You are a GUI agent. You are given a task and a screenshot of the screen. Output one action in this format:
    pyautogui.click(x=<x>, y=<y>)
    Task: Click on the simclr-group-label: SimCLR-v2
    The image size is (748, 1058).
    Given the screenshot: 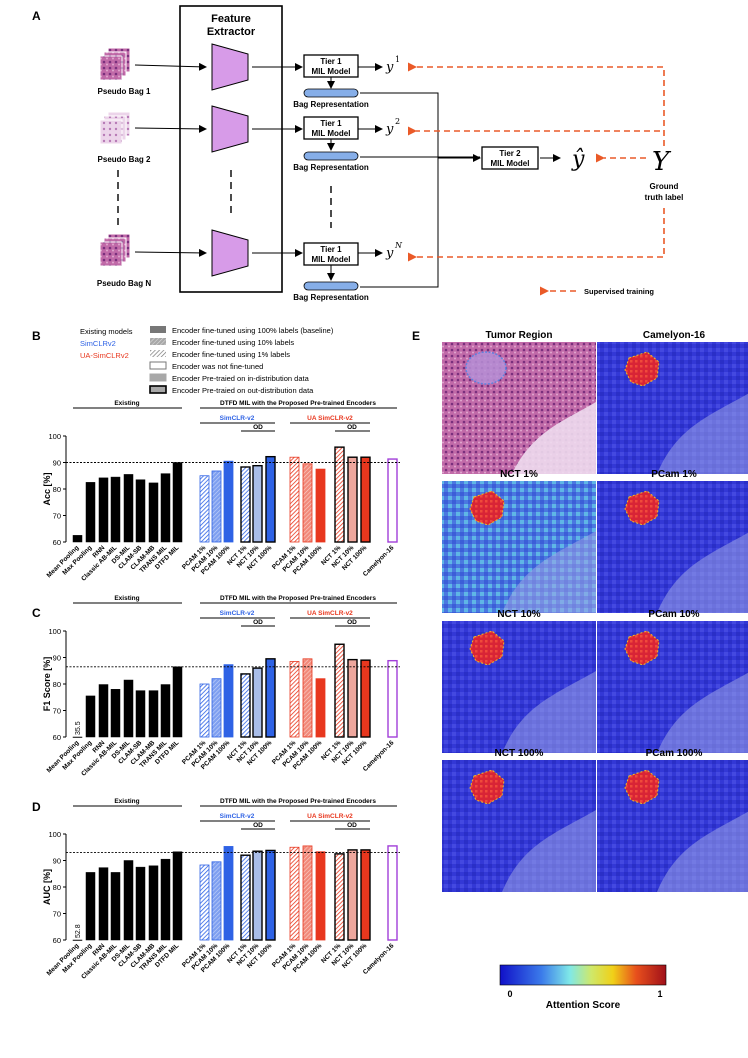 What is the action you would take?
    pyautogui.click(x=237, y=816)
    